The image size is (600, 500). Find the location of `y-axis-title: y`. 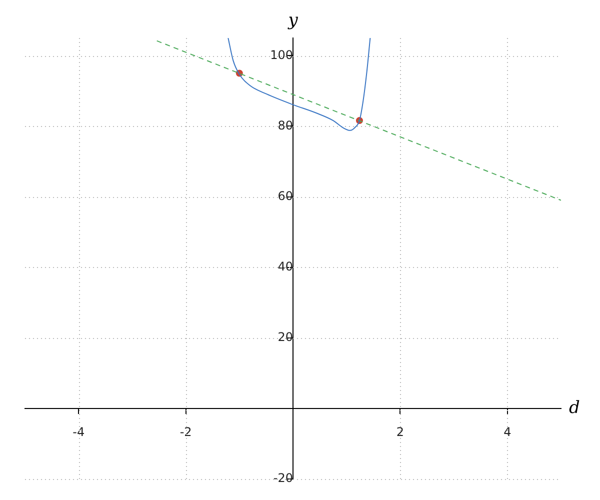

y-axis-title: y is located at coordinates (292, 20).